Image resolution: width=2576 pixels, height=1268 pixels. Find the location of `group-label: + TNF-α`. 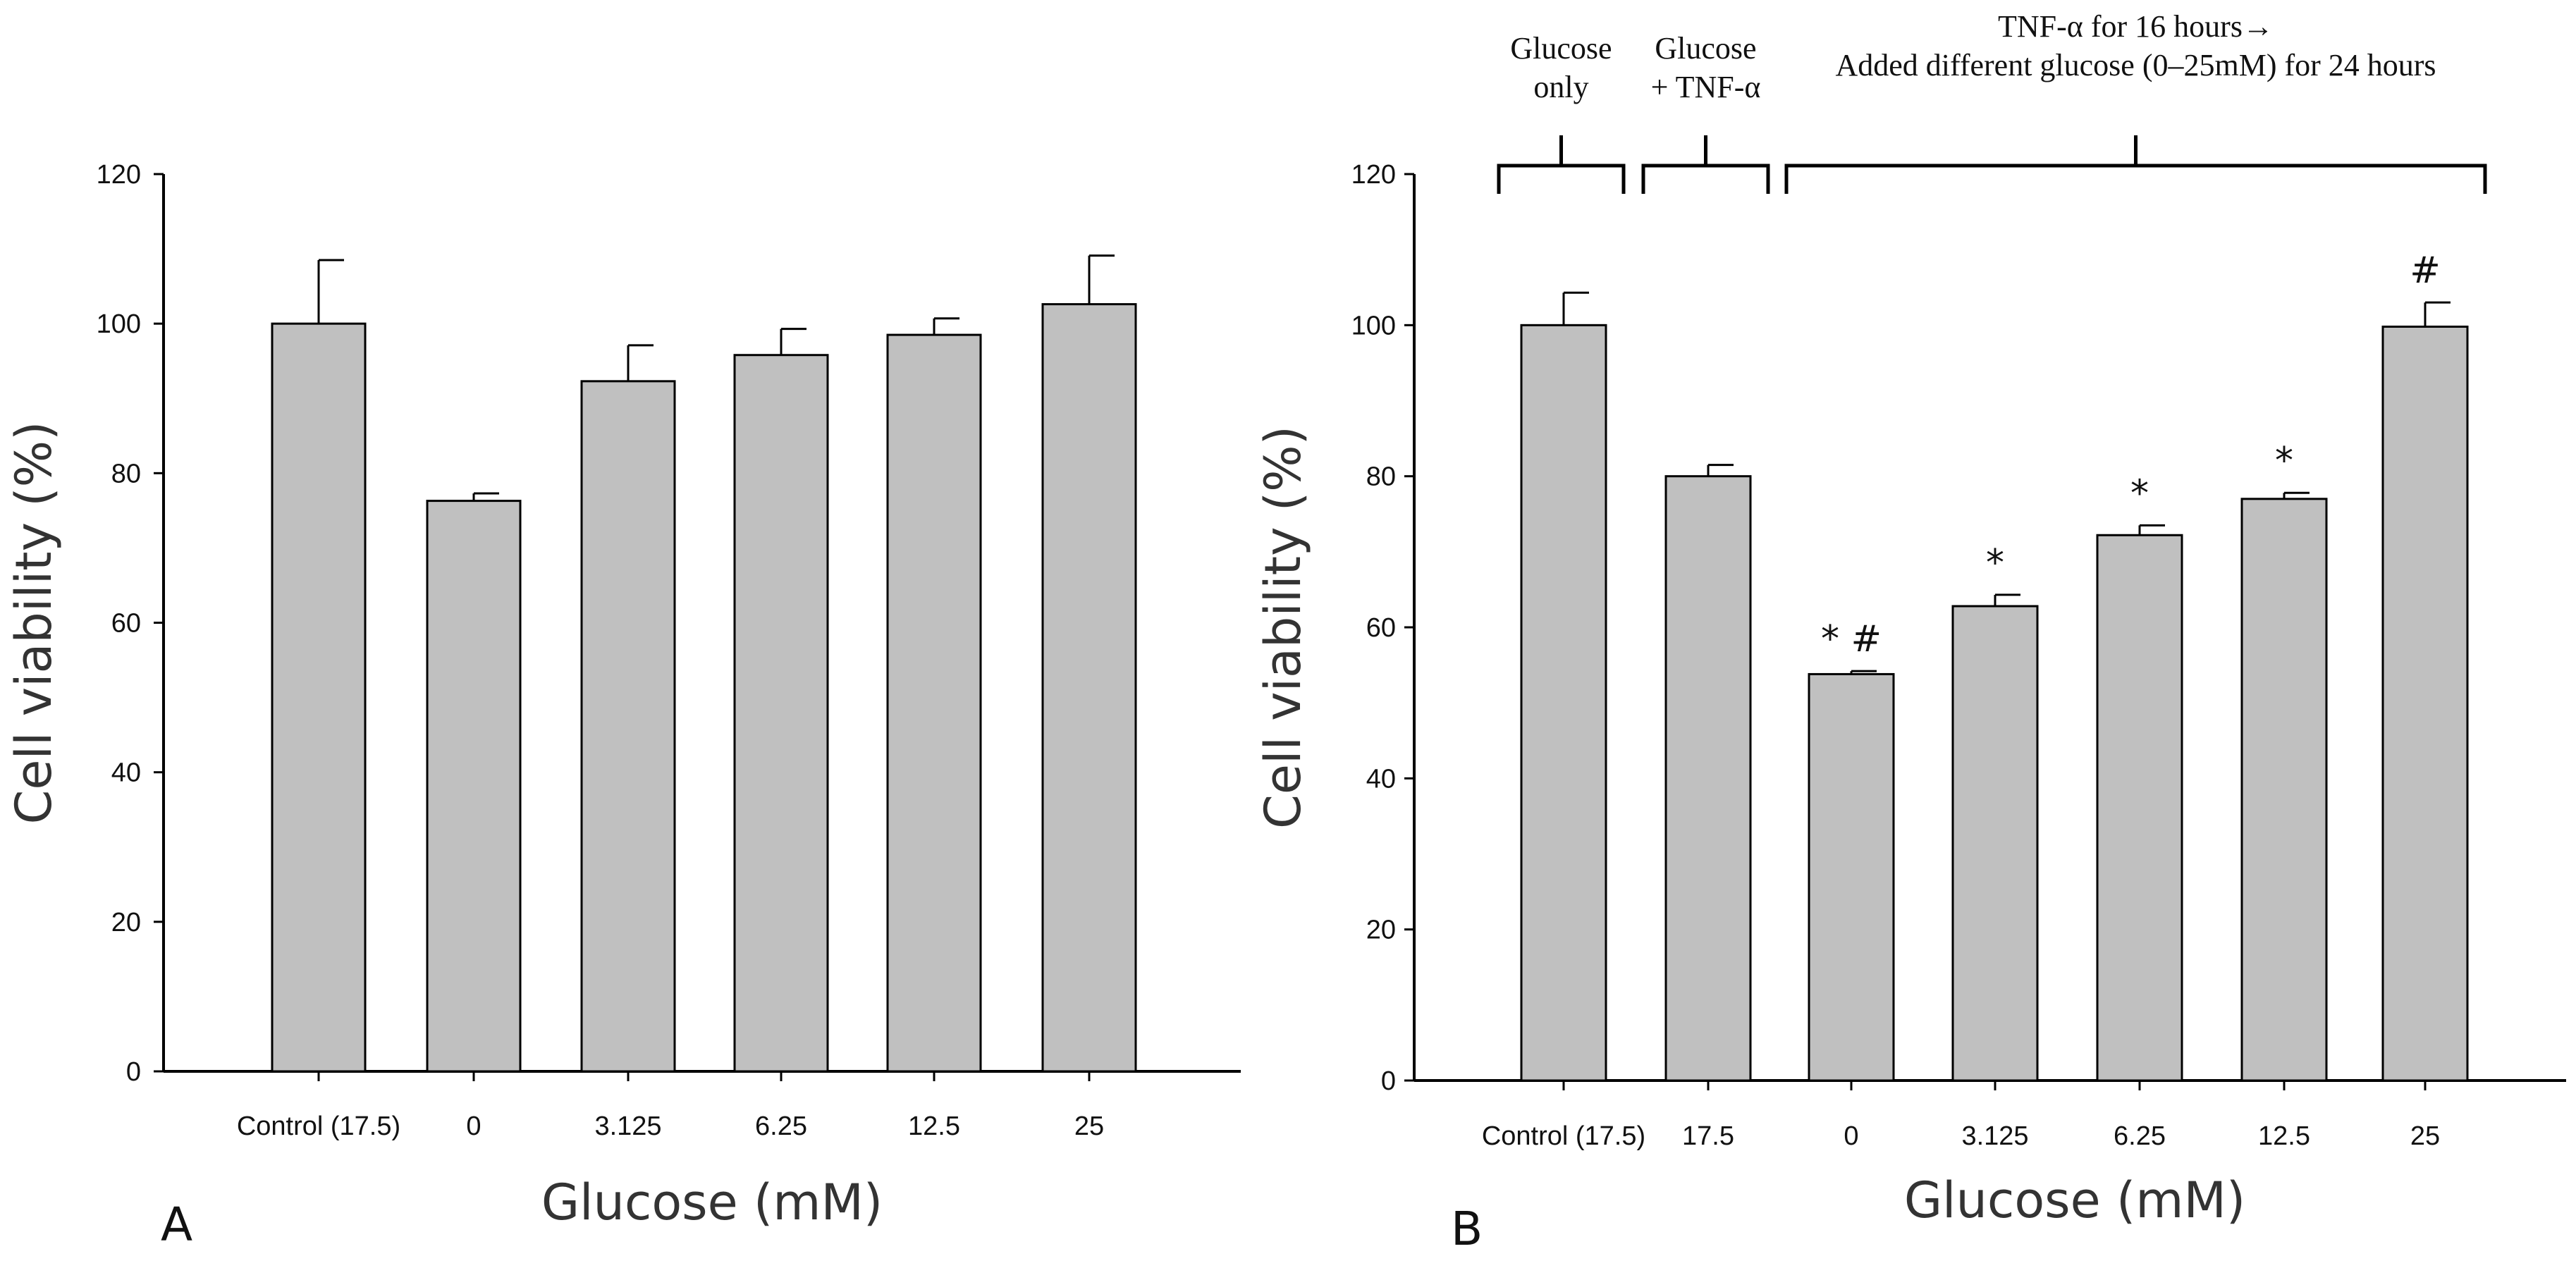

group-label: + TNF-α is located at coordinates (1706, 87).